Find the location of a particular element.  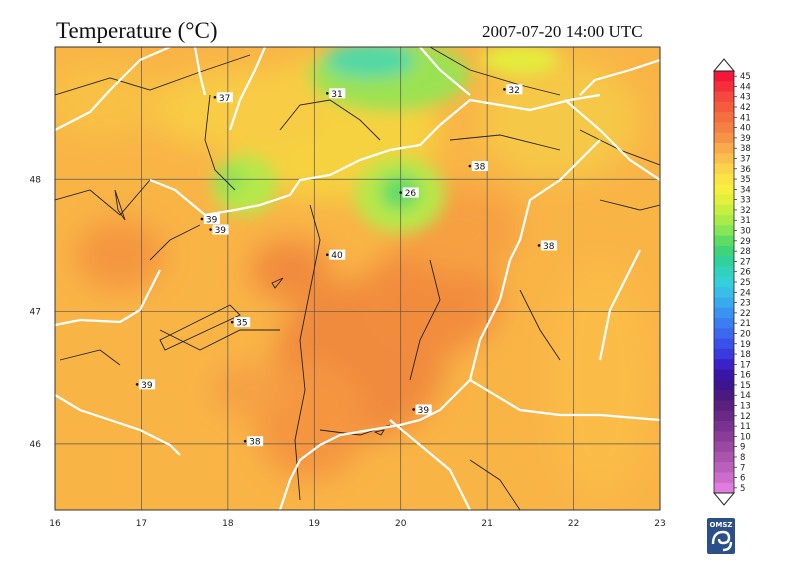

colorbar-label: 8 is located at coordinates (742, 458).